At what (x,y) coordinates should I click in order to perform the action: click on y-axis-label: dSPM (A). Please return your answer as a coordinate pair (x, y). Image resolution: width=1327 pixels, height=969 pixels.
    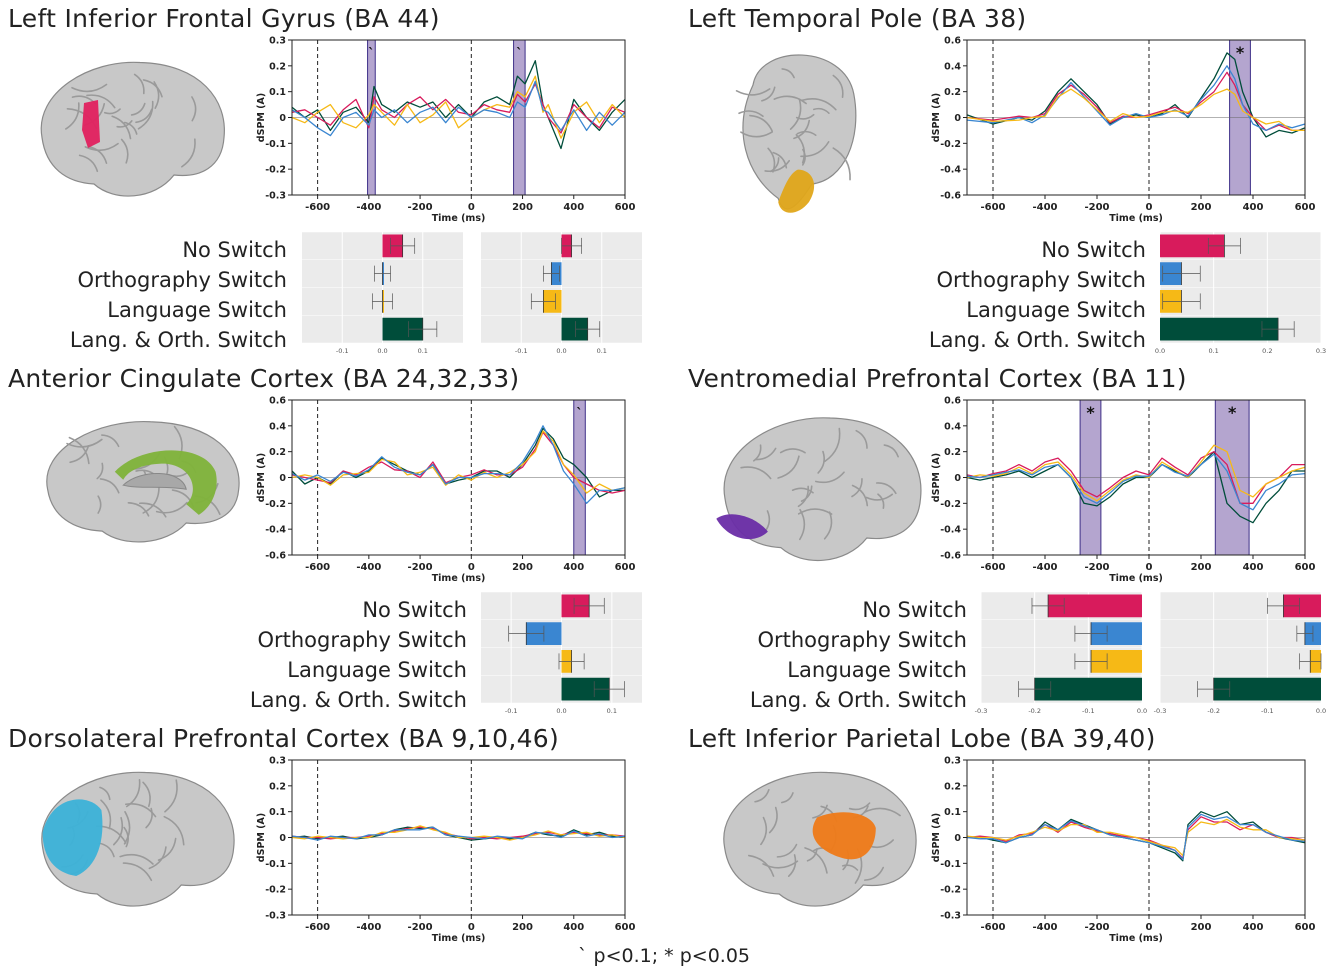
    Looking at the image, I should click on (261, 477).